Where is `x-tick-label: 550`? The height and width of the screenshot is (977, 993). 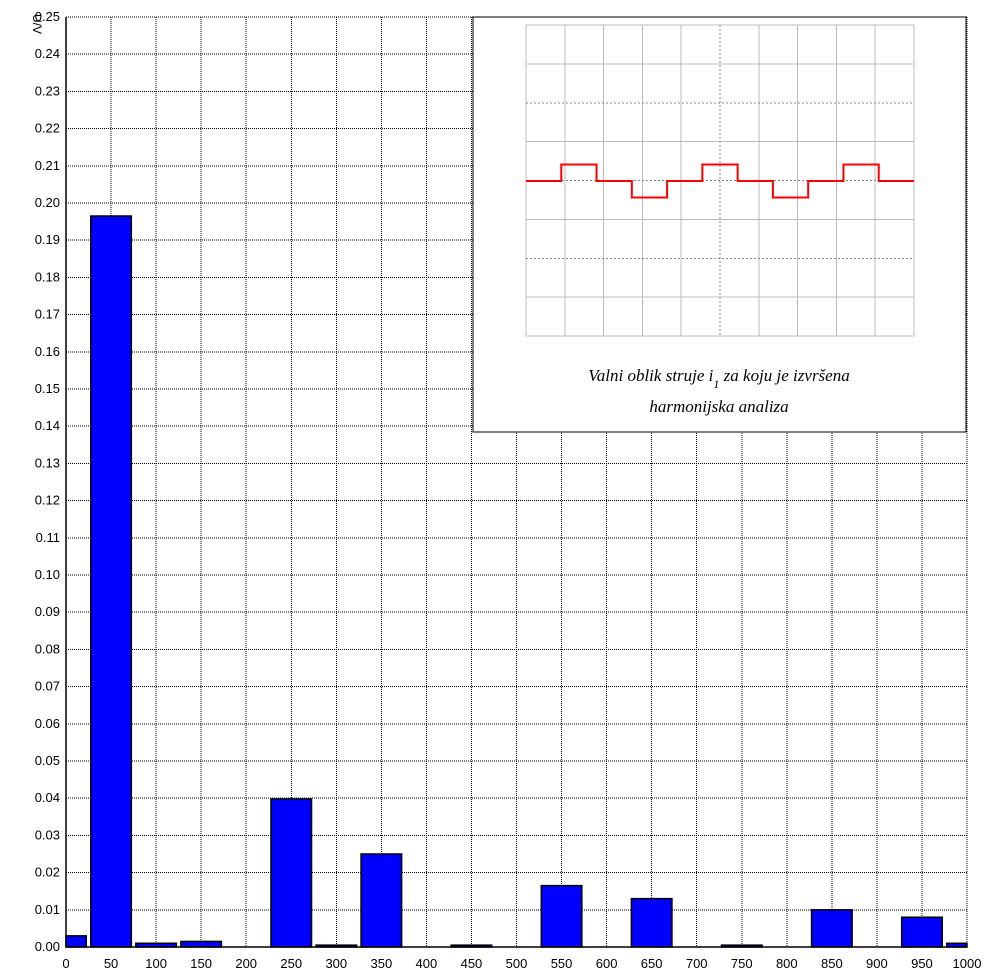 x-tick-label: 550 is located at coordinates (562, 963).